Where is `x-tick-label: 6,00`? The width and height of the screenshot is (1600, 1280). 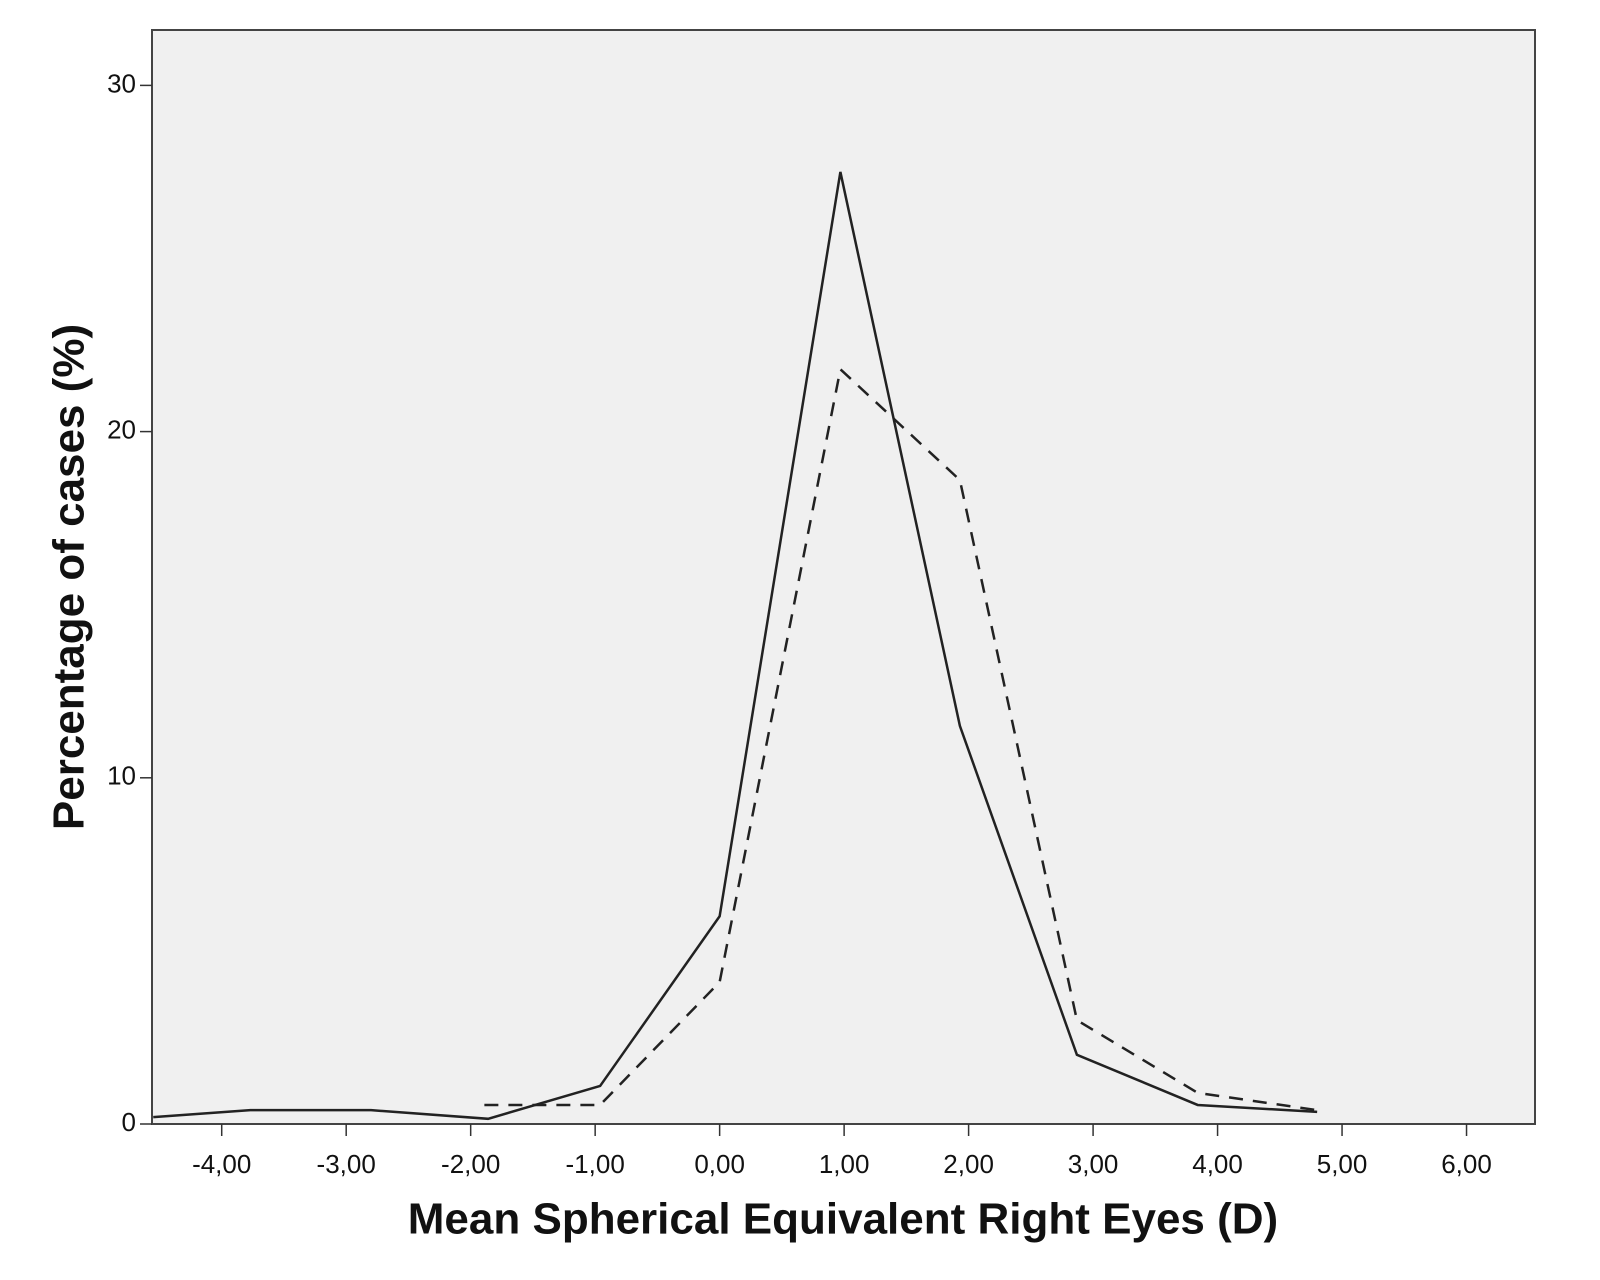 x-tick-label: 6,00 is located at coordinates (1466, 1164).